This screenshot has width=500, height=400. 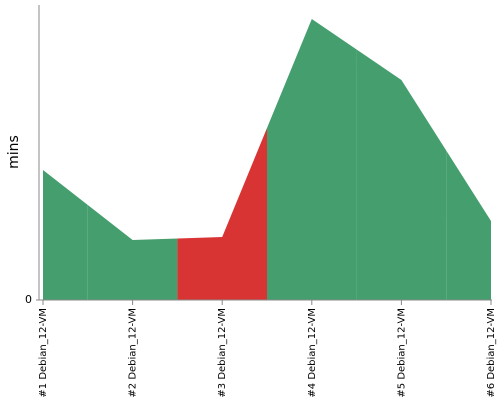 What do you see at coordinates (43, 353) in the screenshot?
I see `x-tick-label: #1 Debian_12-VM` at bounding box center [43, 353].